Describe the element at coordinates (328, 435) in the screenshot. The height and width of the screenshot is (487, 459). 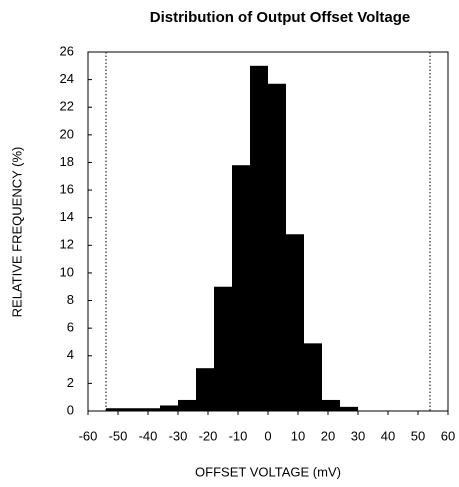
I see `x-tick-label: 20` at that location.